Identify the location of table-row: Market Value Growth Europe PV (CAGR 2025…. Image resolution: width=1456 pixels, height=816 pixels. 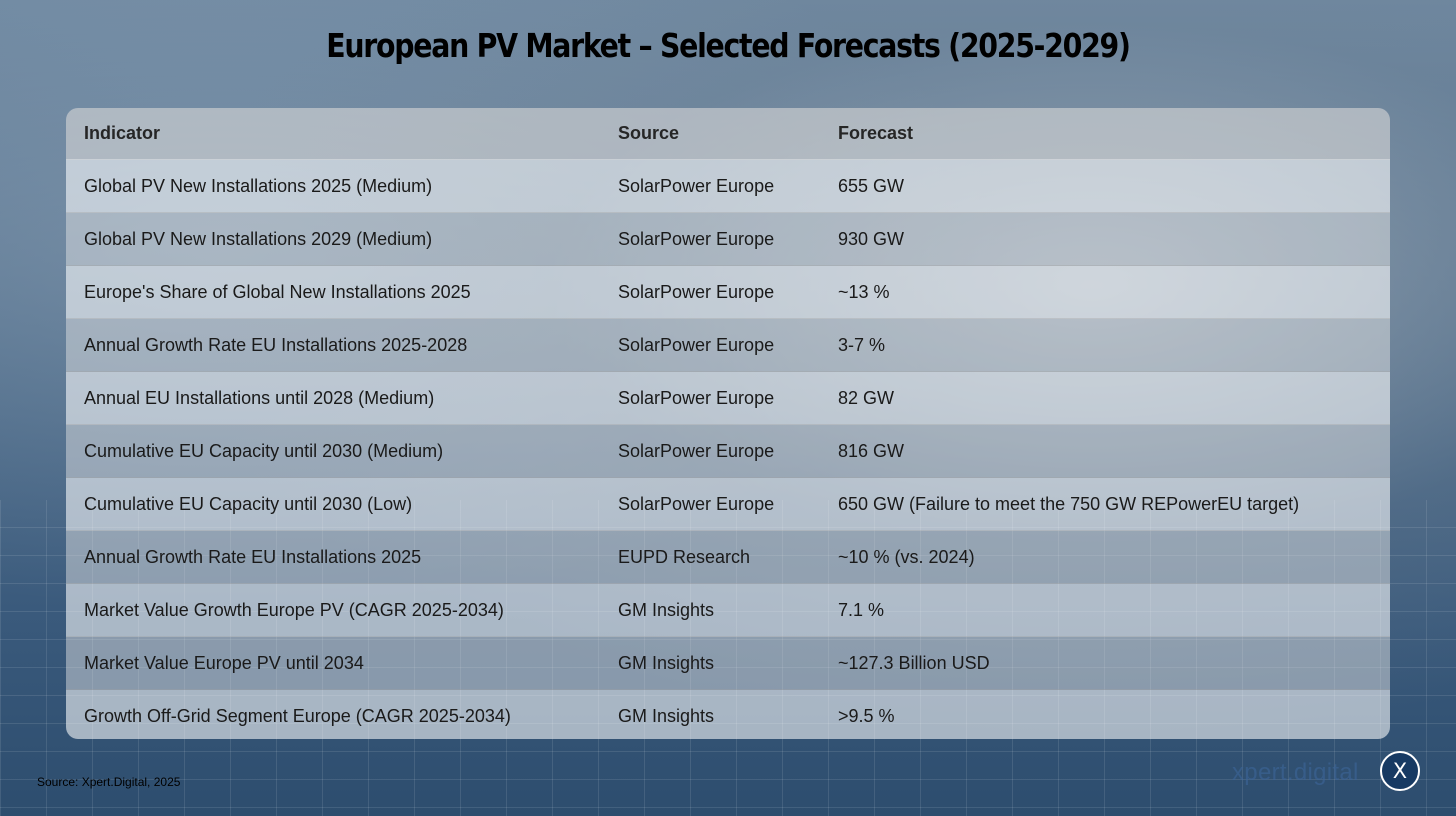
(728, 610).